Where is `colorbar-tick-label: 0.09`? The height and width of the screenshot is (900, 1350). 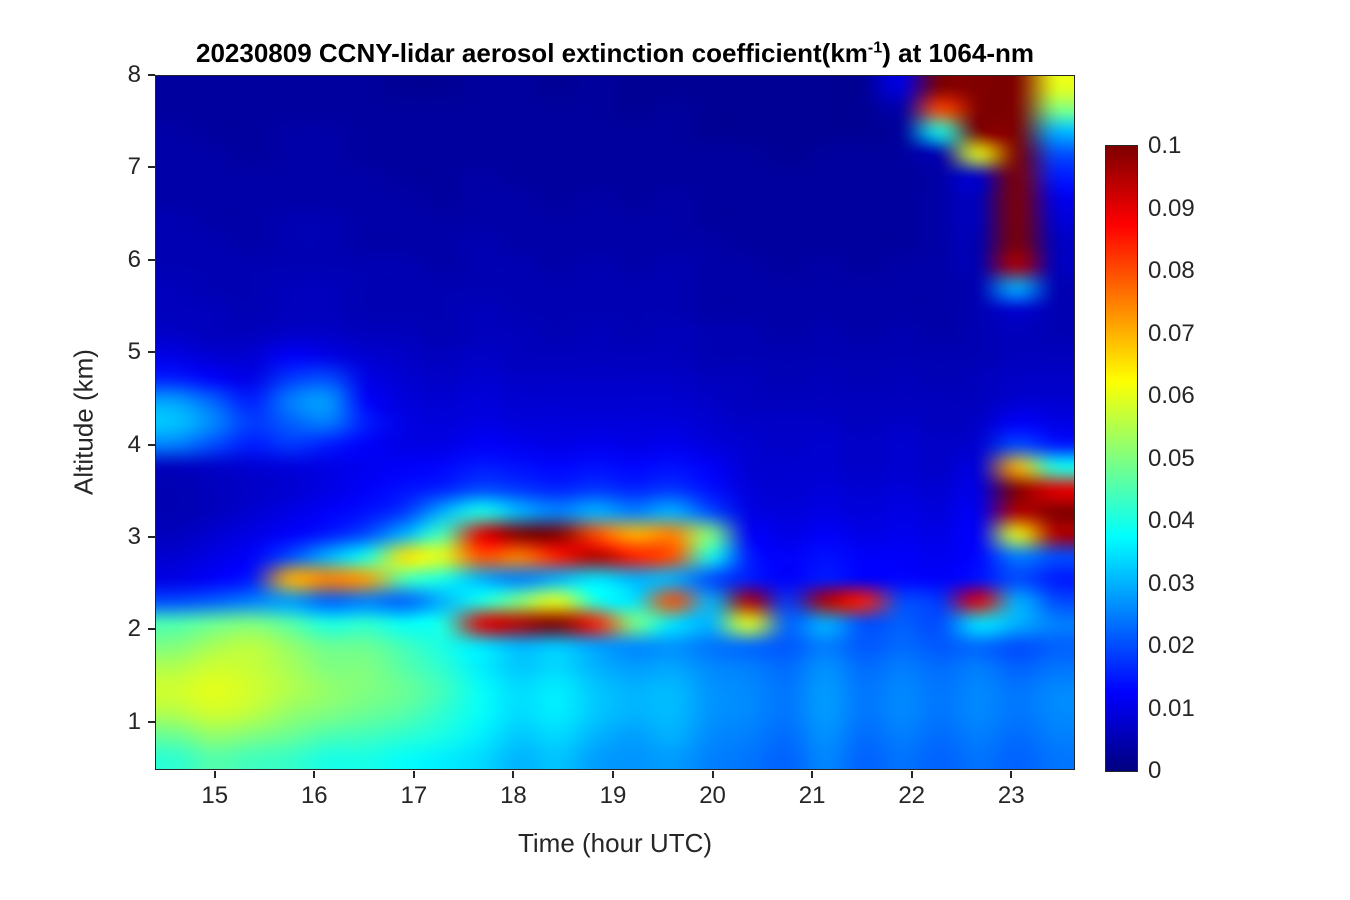
colorbar-tick-label: 0.09 is located at coordinates (1171, 208).